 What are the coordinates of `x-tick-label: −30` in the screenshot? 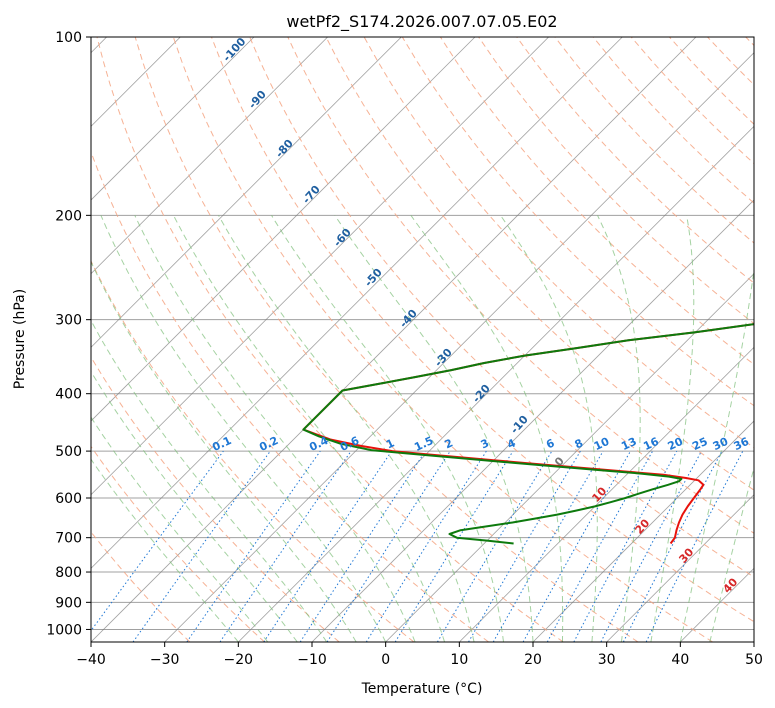 It's located at (165, 660).